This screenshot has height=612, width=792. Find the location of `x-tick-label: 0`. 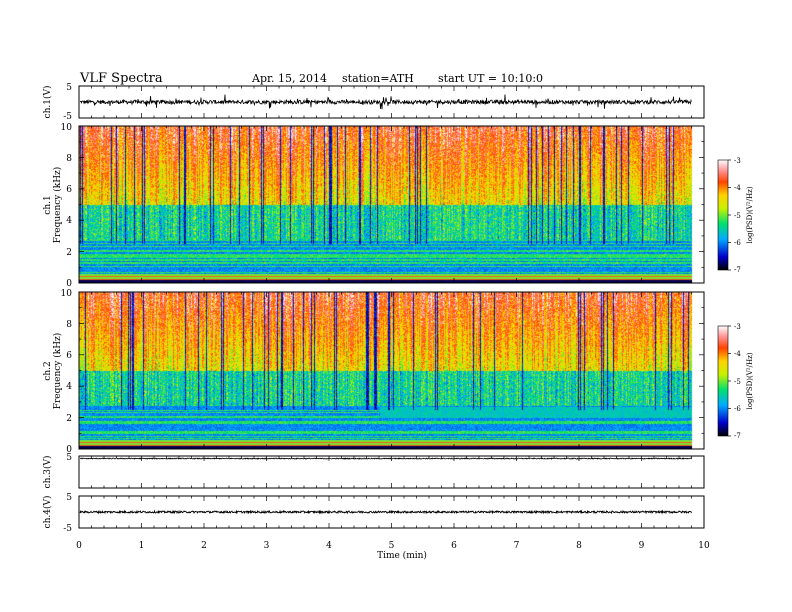

x-tick-label: 0 is located at coordinates (79, 546).